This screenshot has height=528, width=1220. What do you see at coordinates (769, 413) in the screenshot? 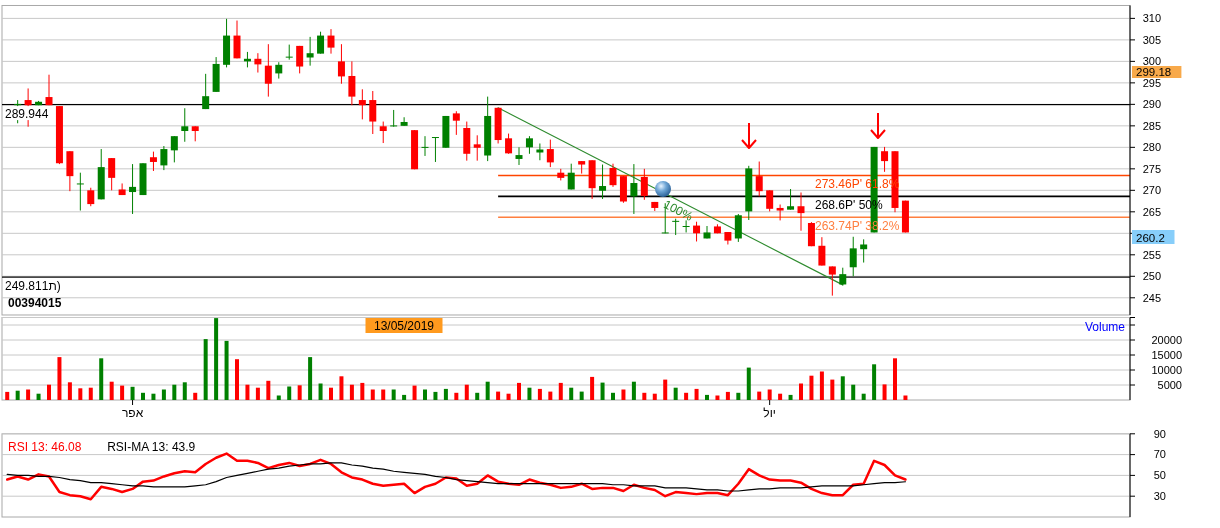
I see `x-tick-label: יול` at bounding box center [769, 413].